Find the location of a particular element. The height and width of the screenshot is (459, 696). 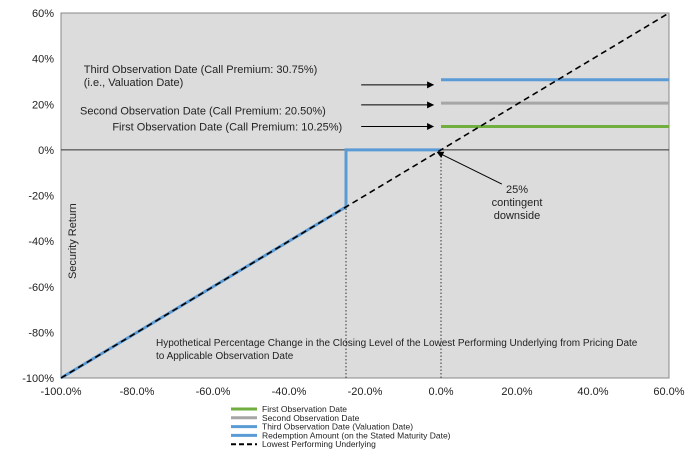

y-tick-label: 0% is located at coordinates (46, 151).